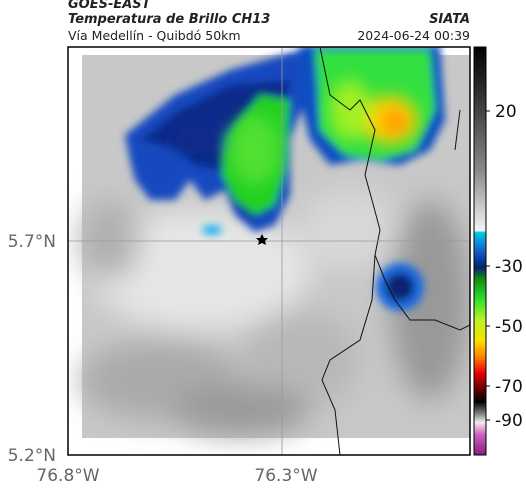 The height and width of the screenshot is (495, 526). I want to click on lat-label: 5.7°N, so click(32, 242).